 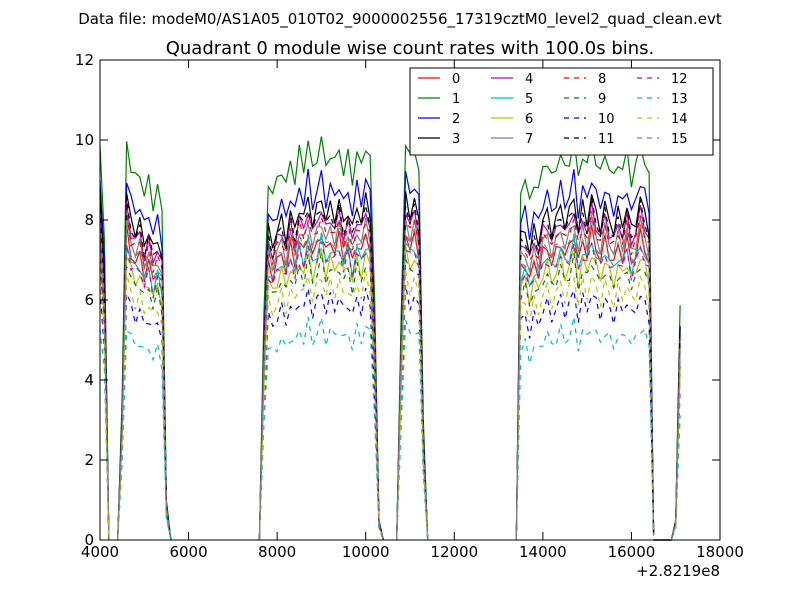 I want to click on y-tick-label: 12, so click(x=84, y=60).